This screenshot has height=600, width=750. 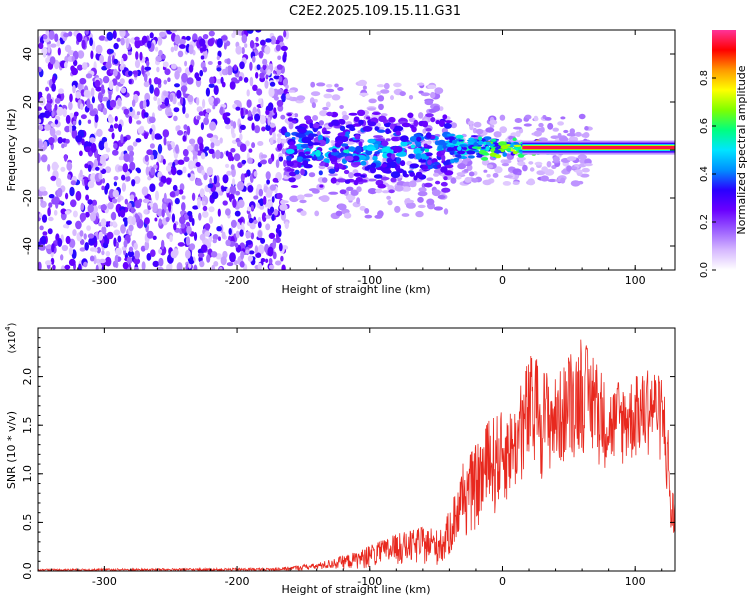 What do you see at coordinates (369, 581) in the screenshot?
I see `snr-x-tick-label: -100` at bounding box center [369, 581].